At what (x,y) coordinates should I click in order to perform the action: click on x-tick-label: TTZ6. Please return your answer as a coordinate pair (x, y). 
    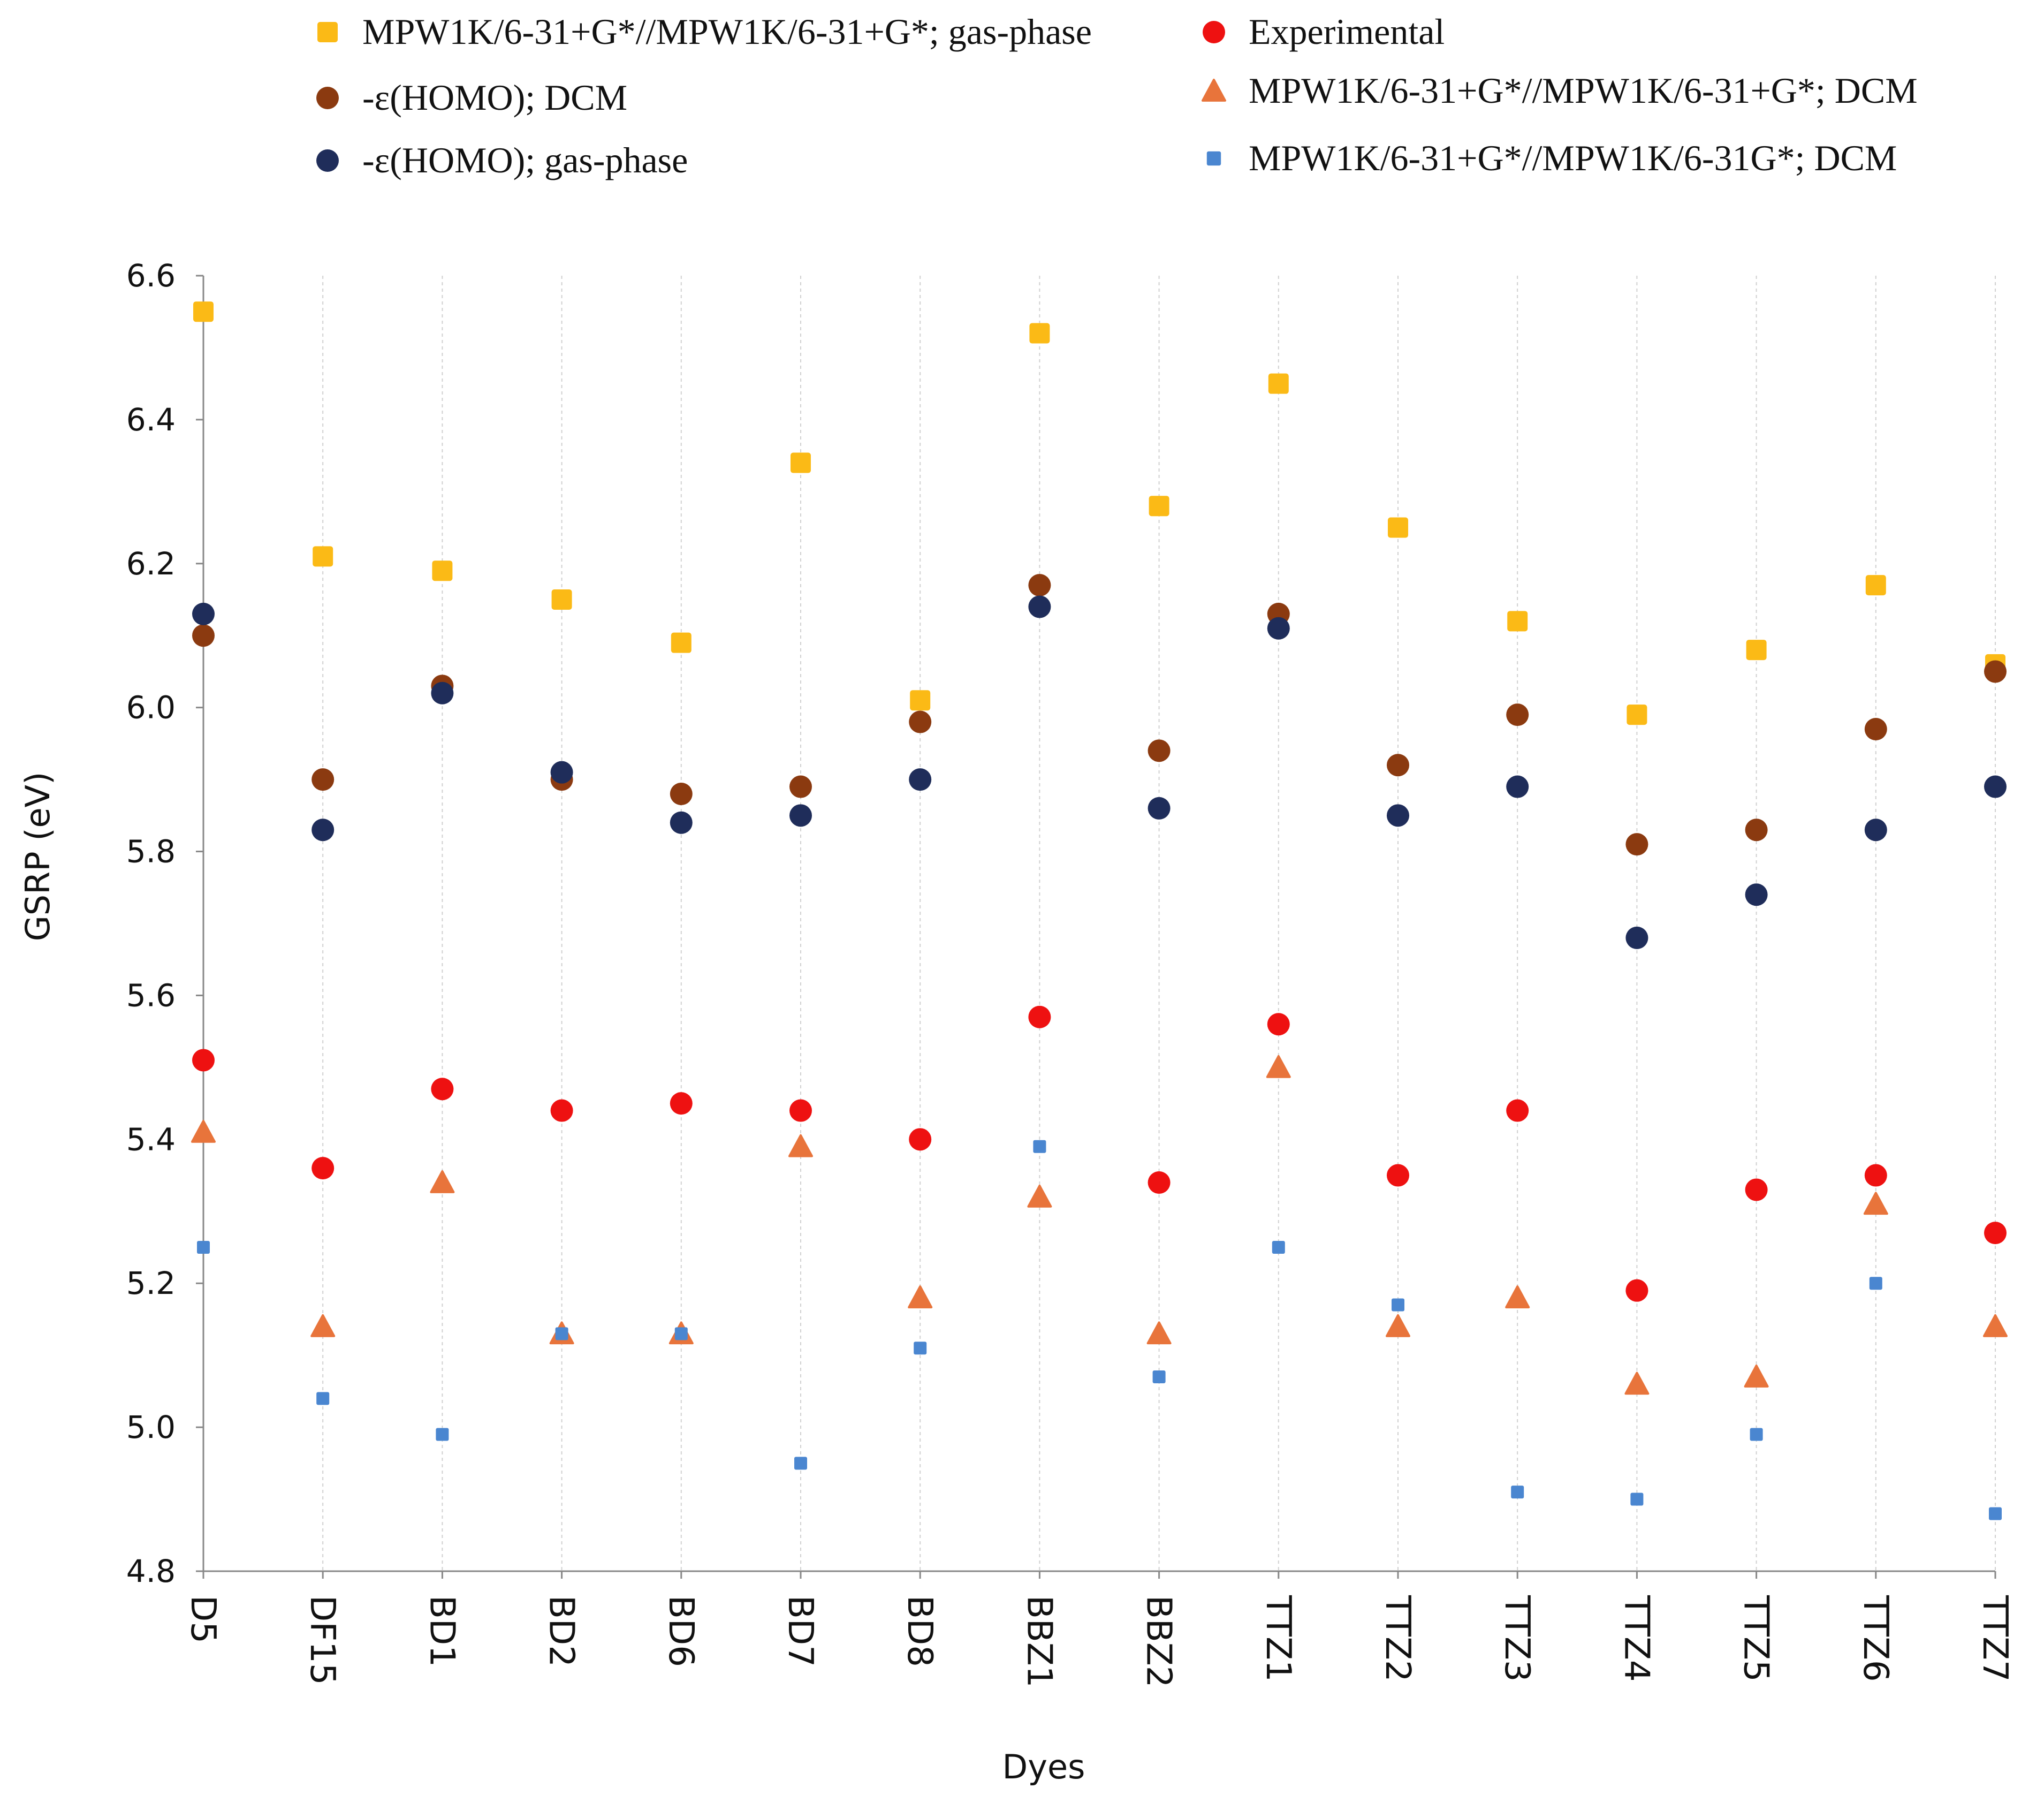
    Looking at the image, I should click on (1875, 1638).